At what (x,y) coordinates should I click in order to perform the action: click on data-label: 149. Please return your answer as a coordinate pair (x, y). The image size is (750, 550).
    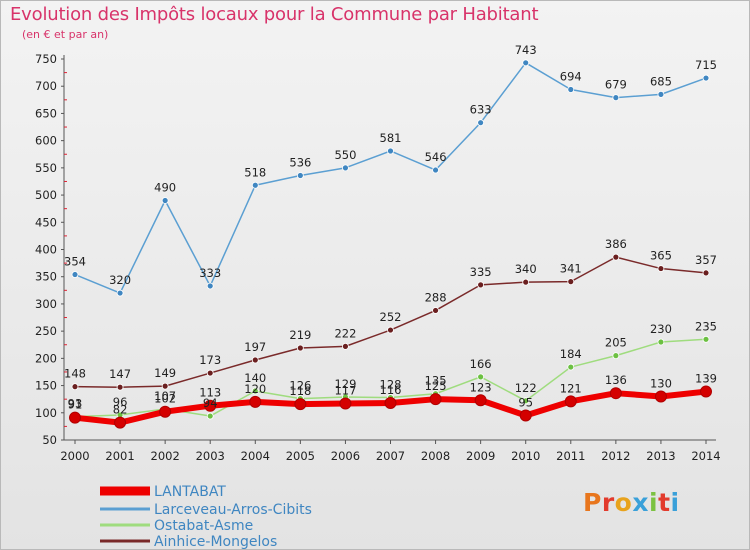
    Looking at the image, I should click on (165, 373).